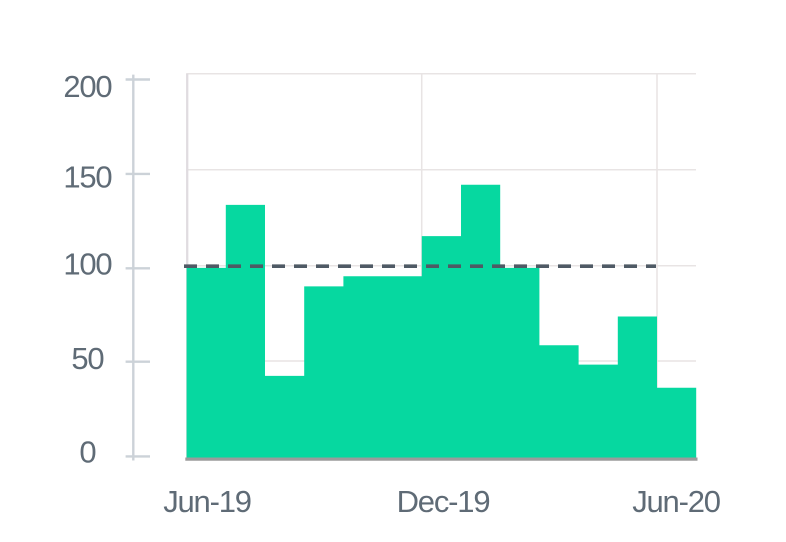  What do you see at coordinates (87, 177) in the screenshot?
I see `svg-text: 150` at bounding box center [87, 177].